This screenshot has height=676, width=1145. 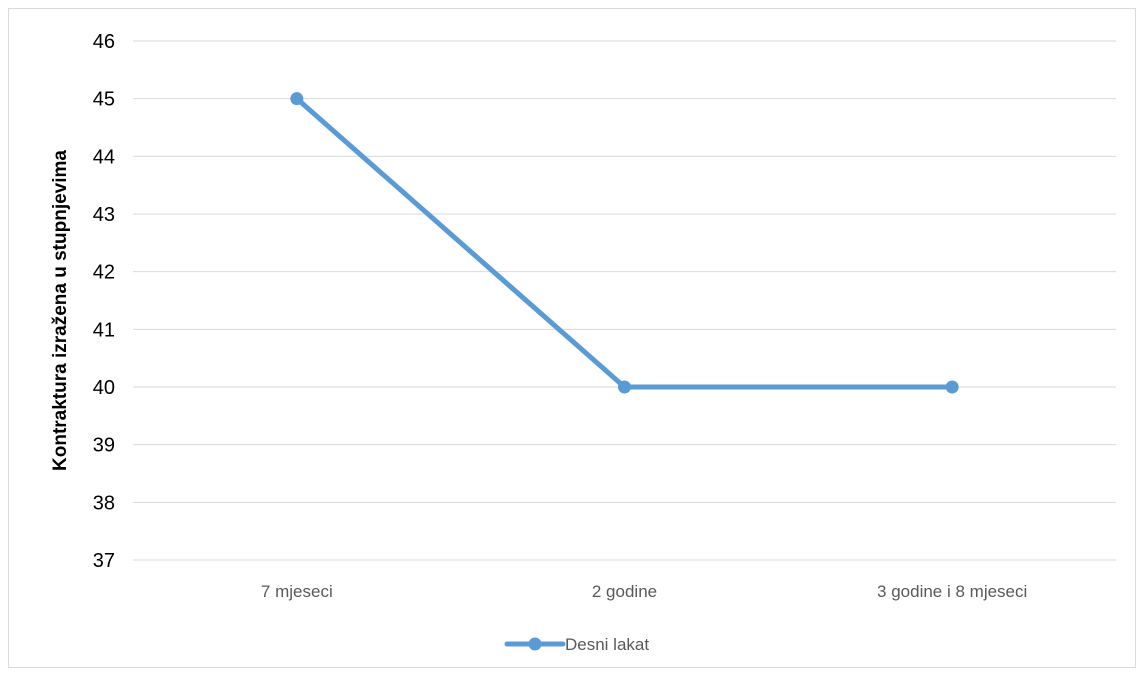 What do you see at coordinates (624, 591) in the screenshot?
I see `x-category-label-1: 2 godine` at bounding box center [624, 591].